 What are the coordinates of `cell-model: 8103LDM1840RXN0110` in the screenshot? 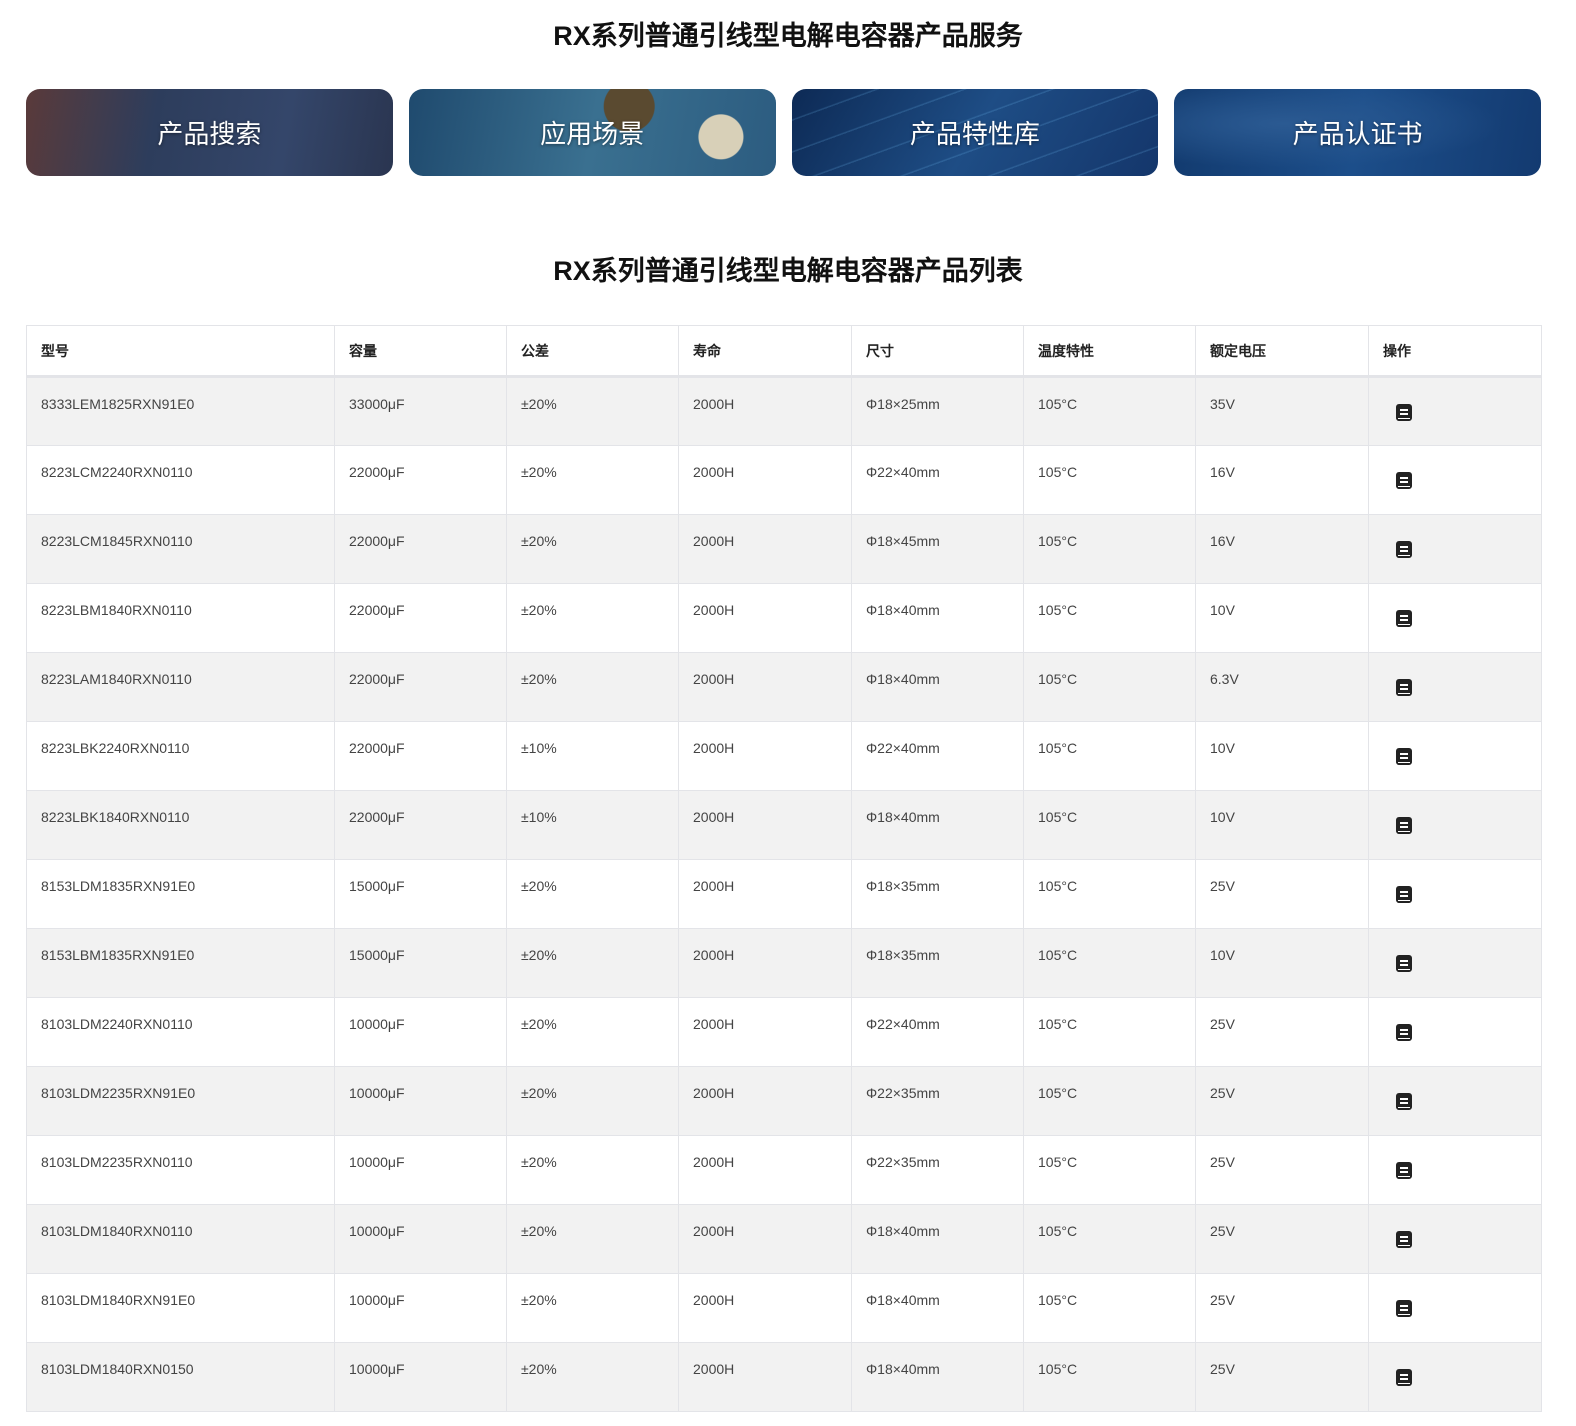 It's located at (180, 1239).